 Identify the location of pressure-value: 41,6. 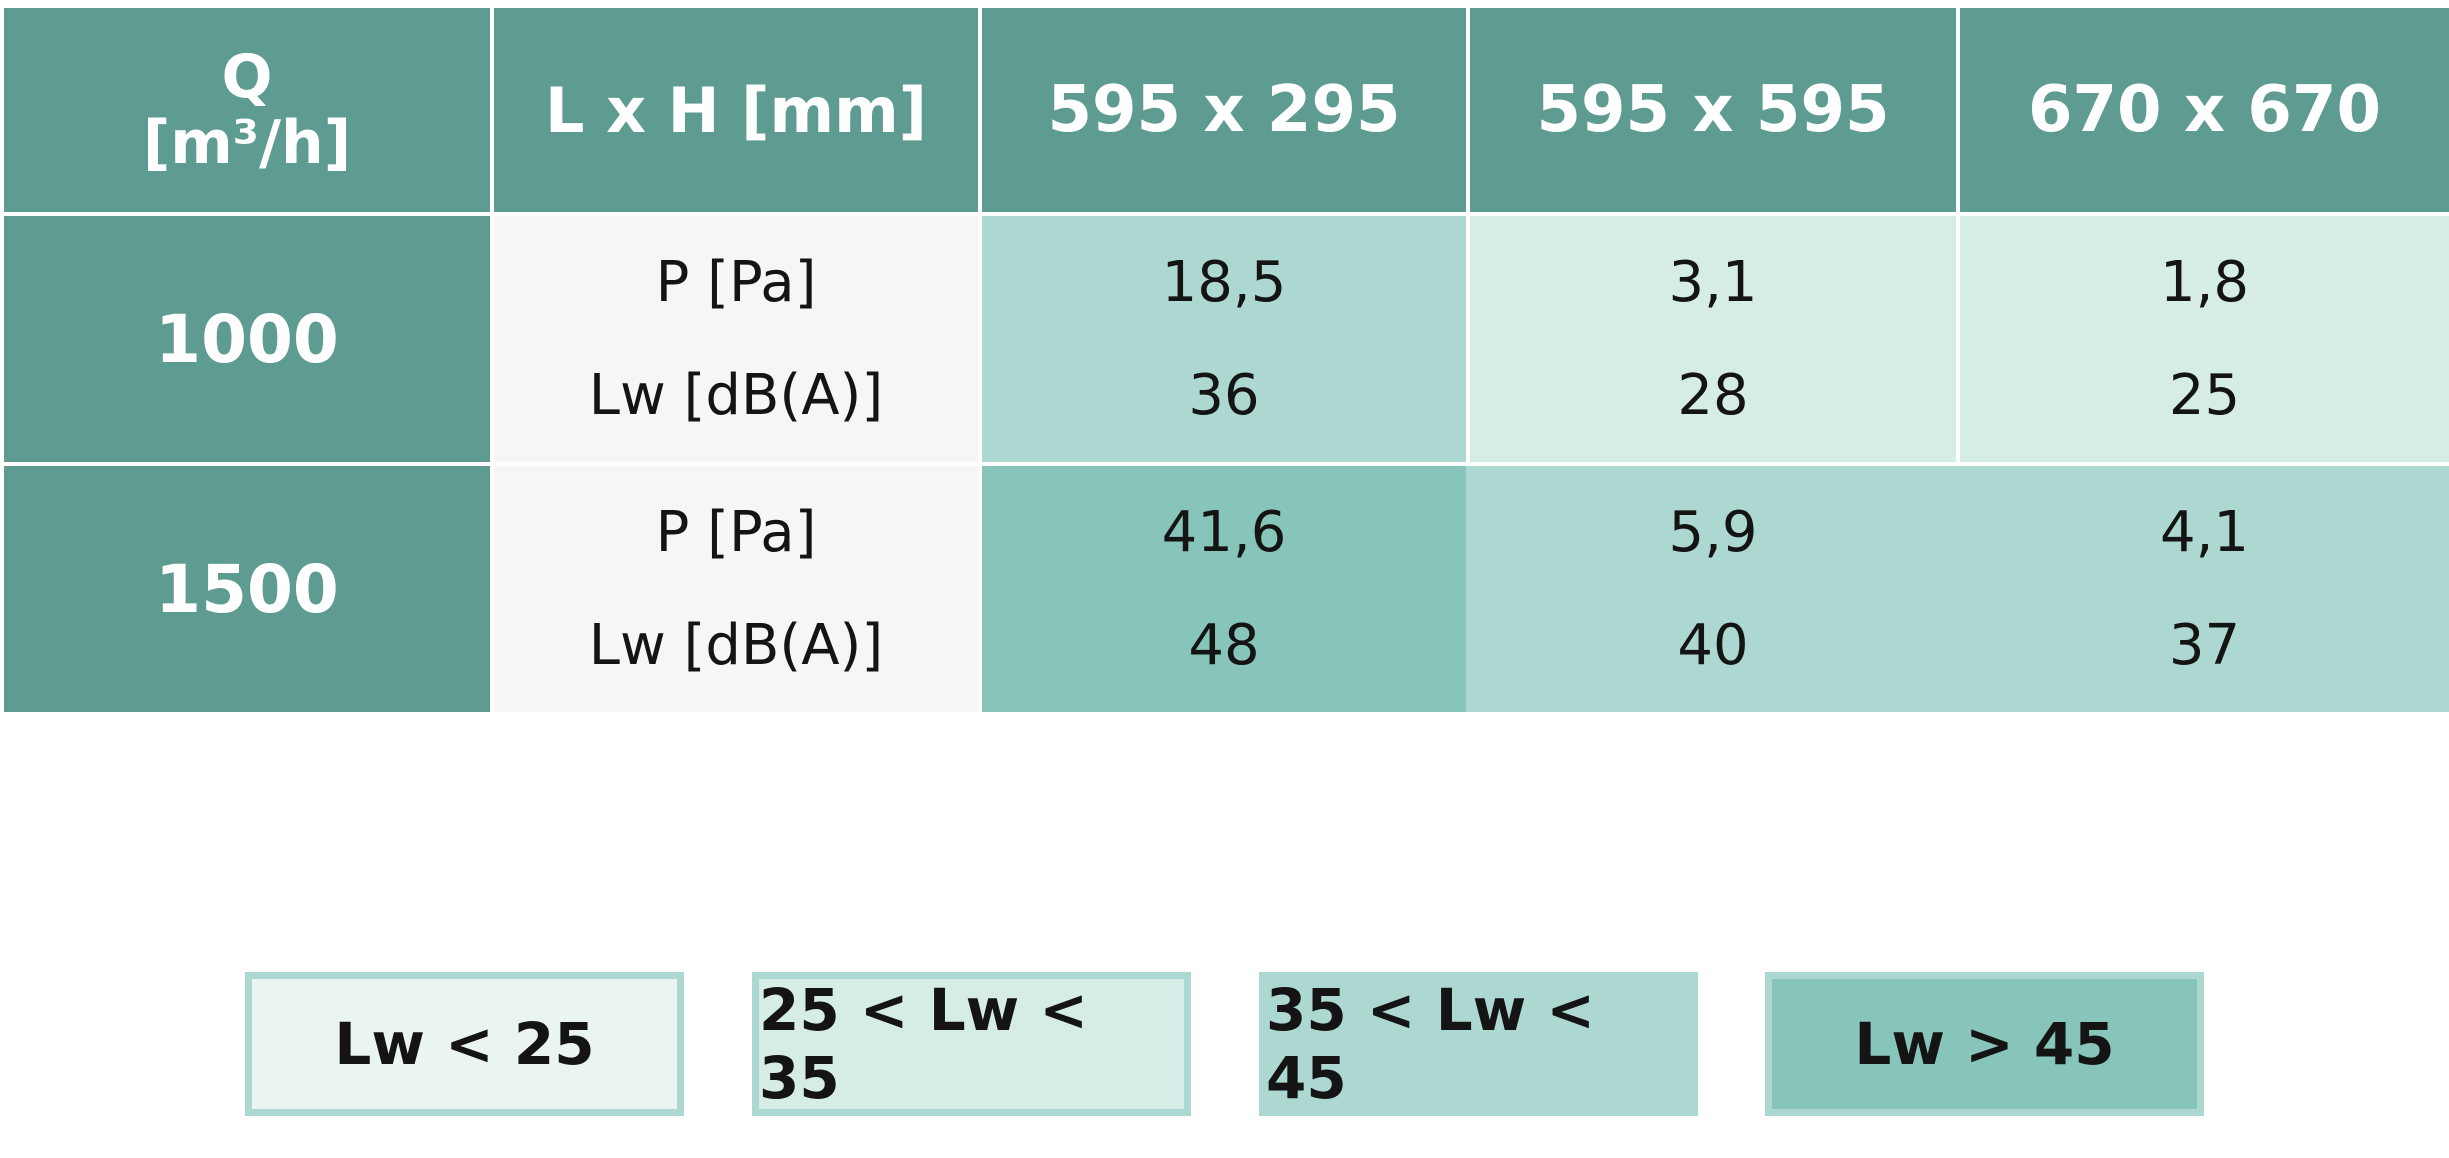
(1224, 532).